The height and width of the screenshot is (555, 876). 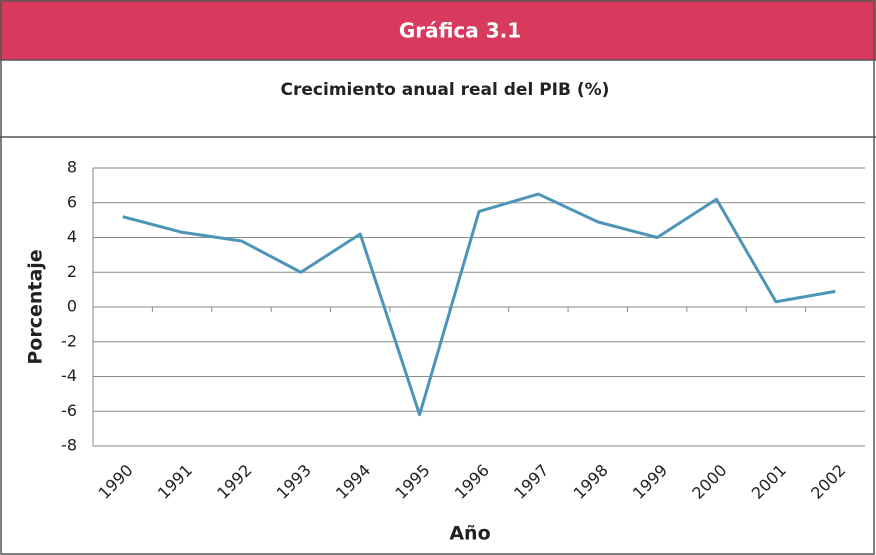 I want to click on y-tick-label: 6, so click(x=72, y=201).